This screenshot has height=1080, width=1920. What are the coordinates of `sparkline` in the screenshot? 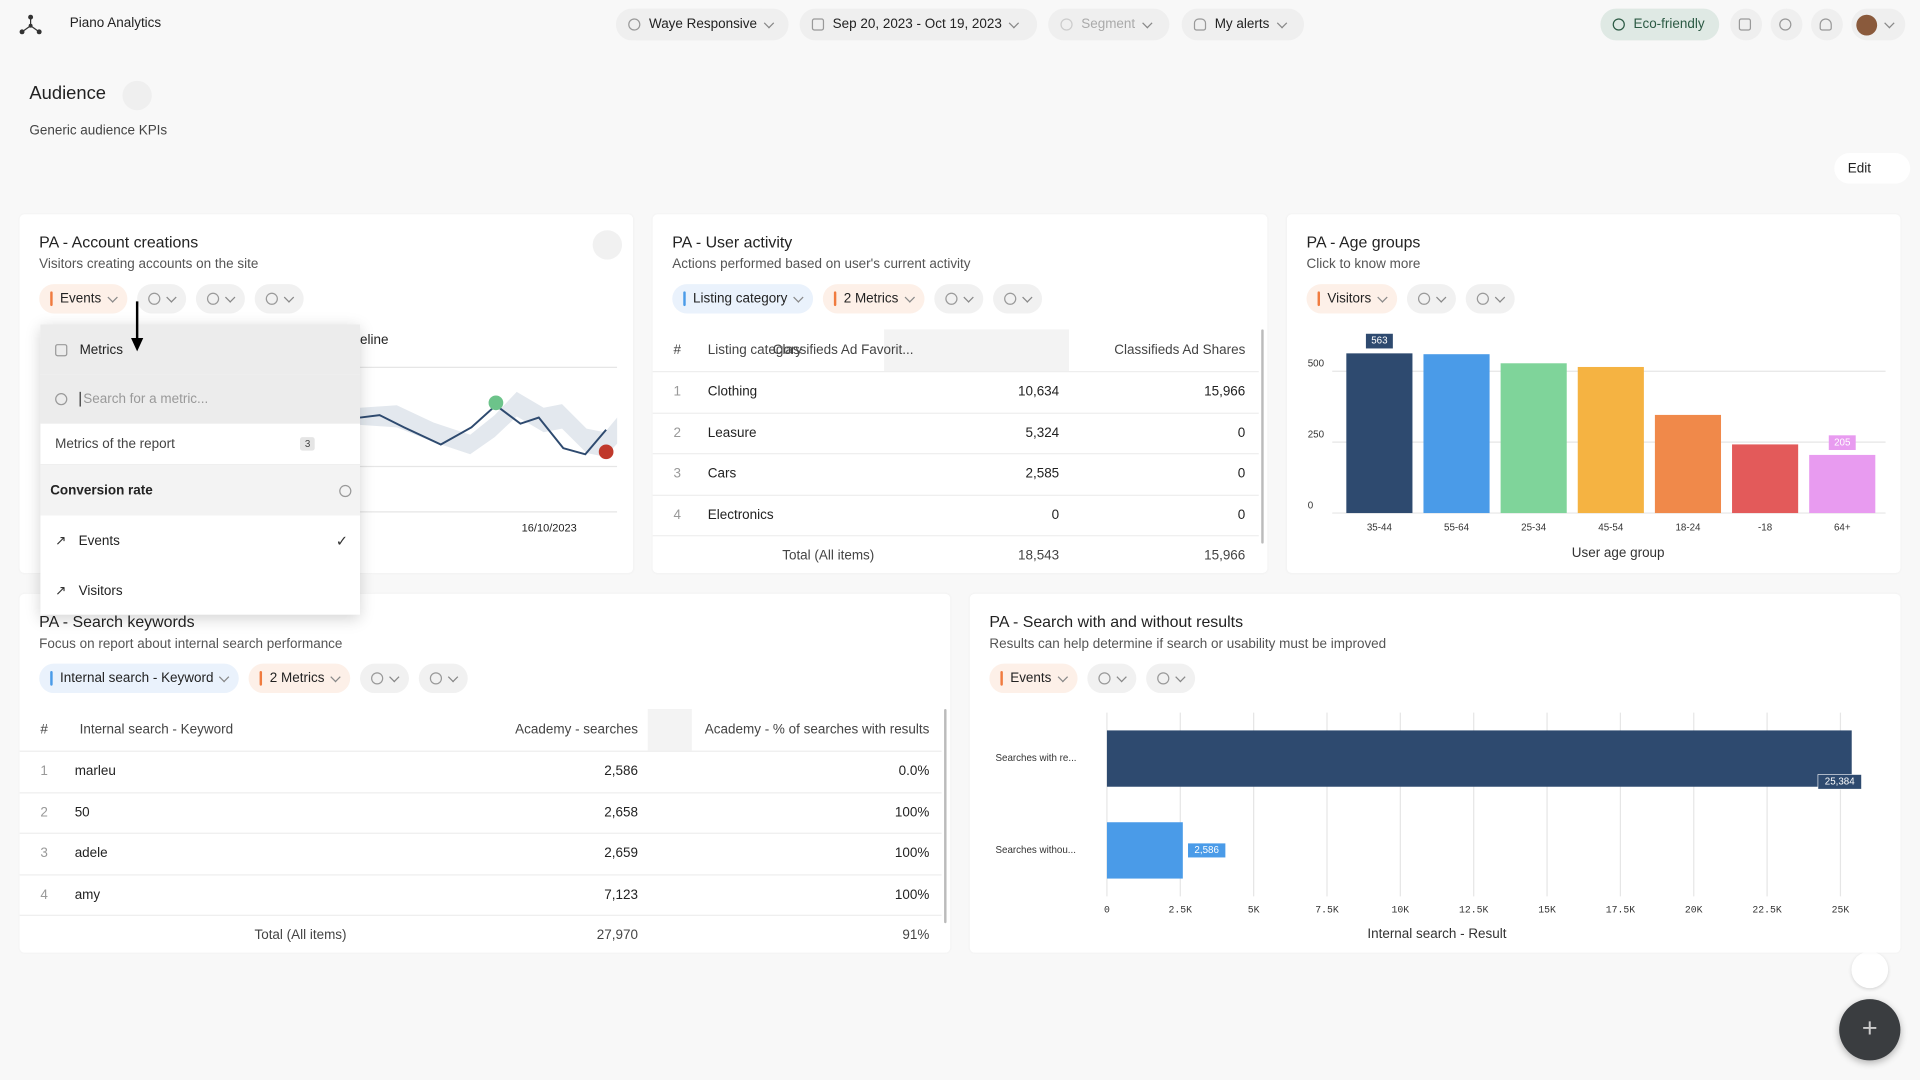 It's located at (488, 453).